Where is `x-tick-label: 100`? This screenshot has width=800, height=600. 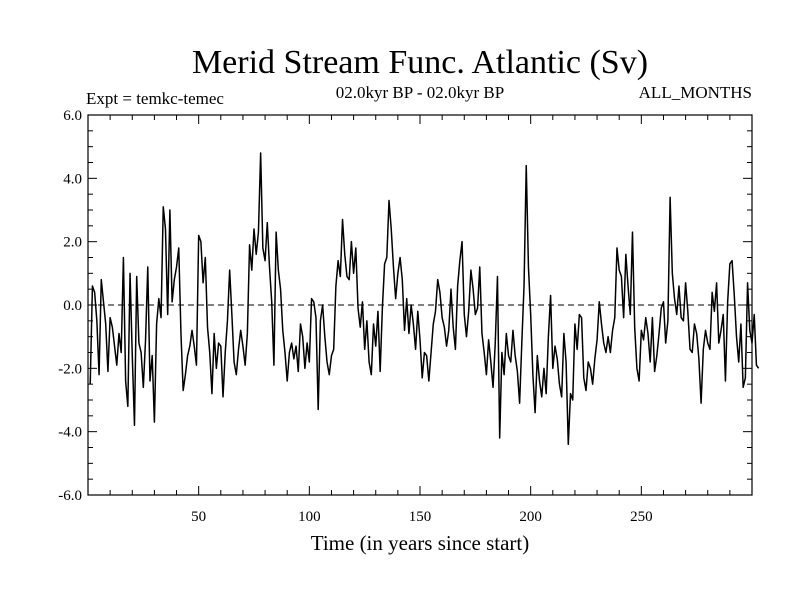 x-tick-label: 100 is located at coordinates (309, 517).